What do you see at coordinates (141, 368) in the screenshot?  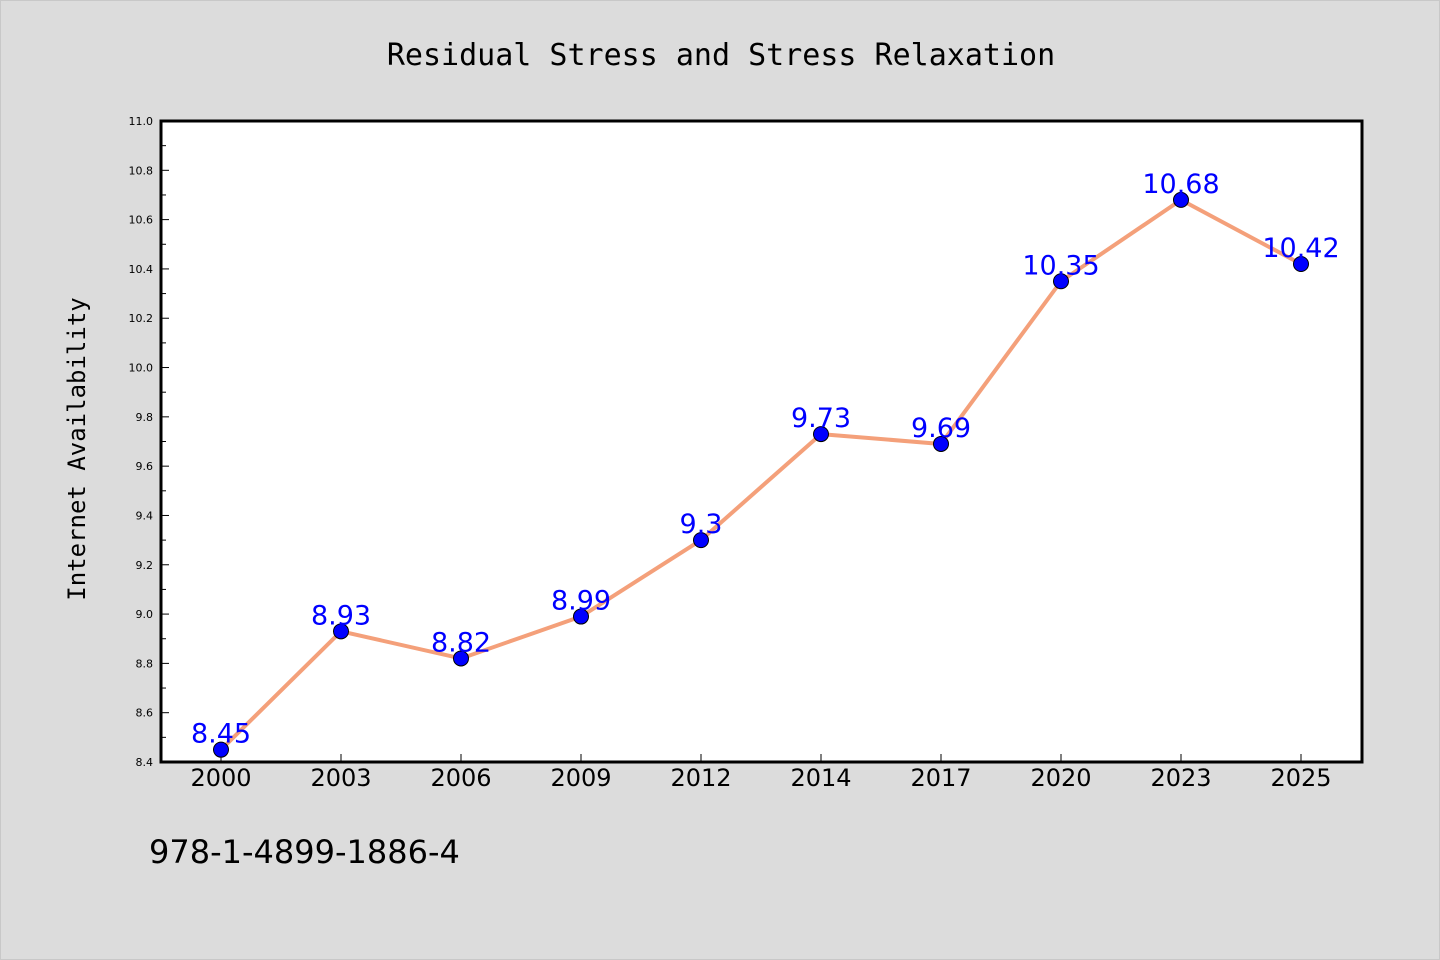 I see `y-tick-label: 10.0` at bounding box center [141, 368].